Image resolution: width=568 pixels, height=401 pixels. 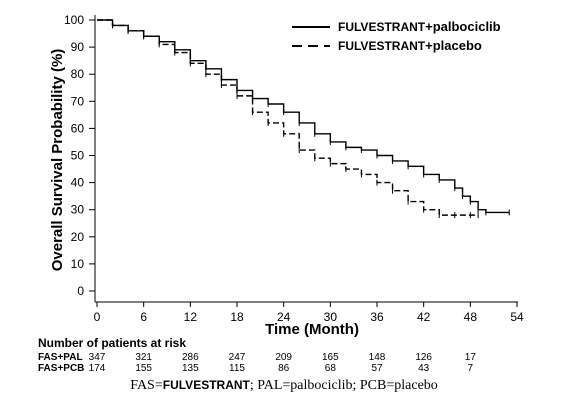 I want to click on risk-row-label-pal: FAS+PAL, so click(x=60, y=357).